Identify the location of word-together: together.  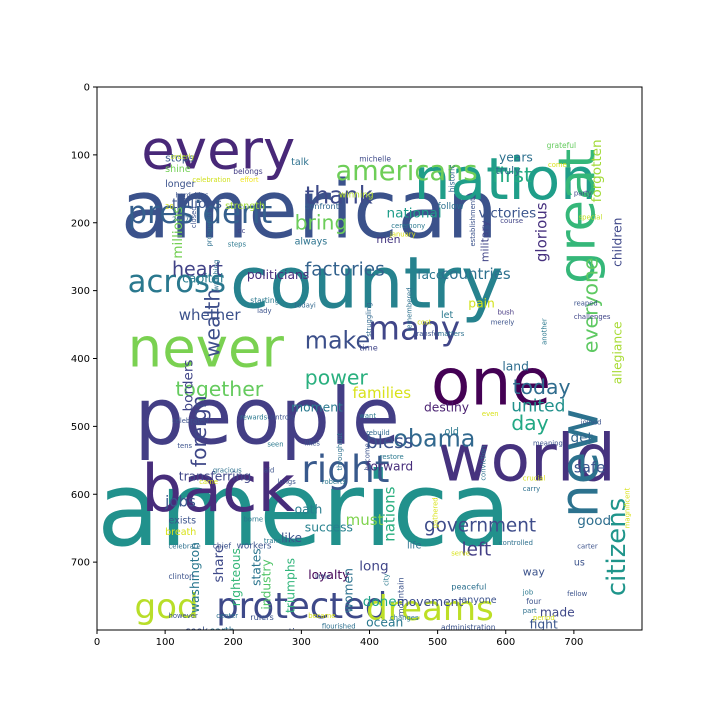
(219, 389).